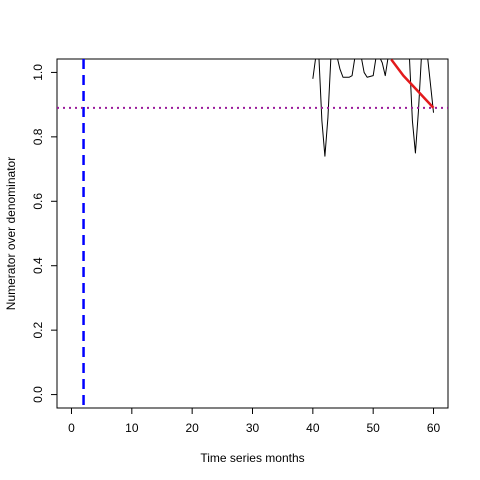 This screenshot has width=480, height=480. Describe the element at coordinates (253, 428) in the screenshot. I see `x-tick-label: 30` at that location.